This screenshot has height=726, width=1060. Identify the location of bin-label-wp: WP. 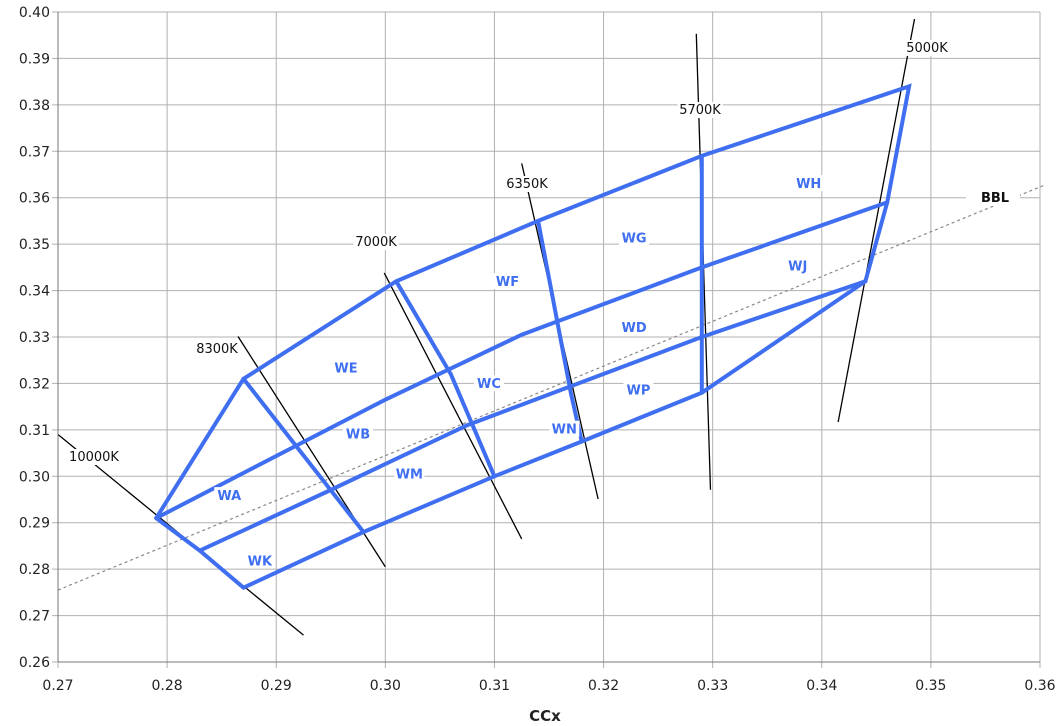
(639, 390).